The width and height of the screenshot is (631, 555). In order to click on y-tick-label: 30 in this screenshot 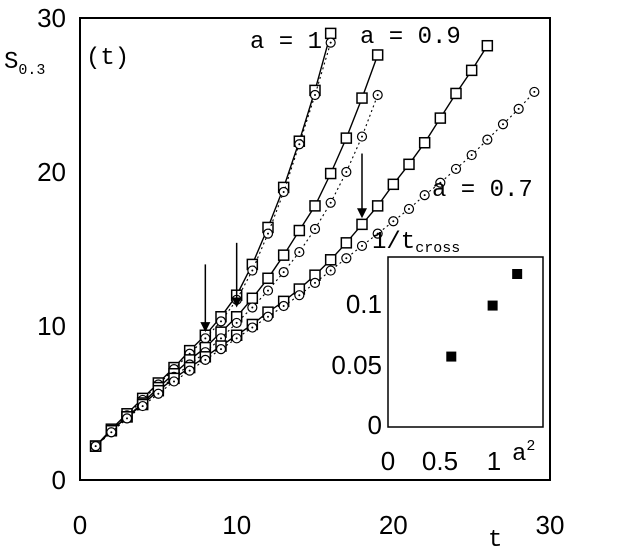, I will do `click(51, 18)`.